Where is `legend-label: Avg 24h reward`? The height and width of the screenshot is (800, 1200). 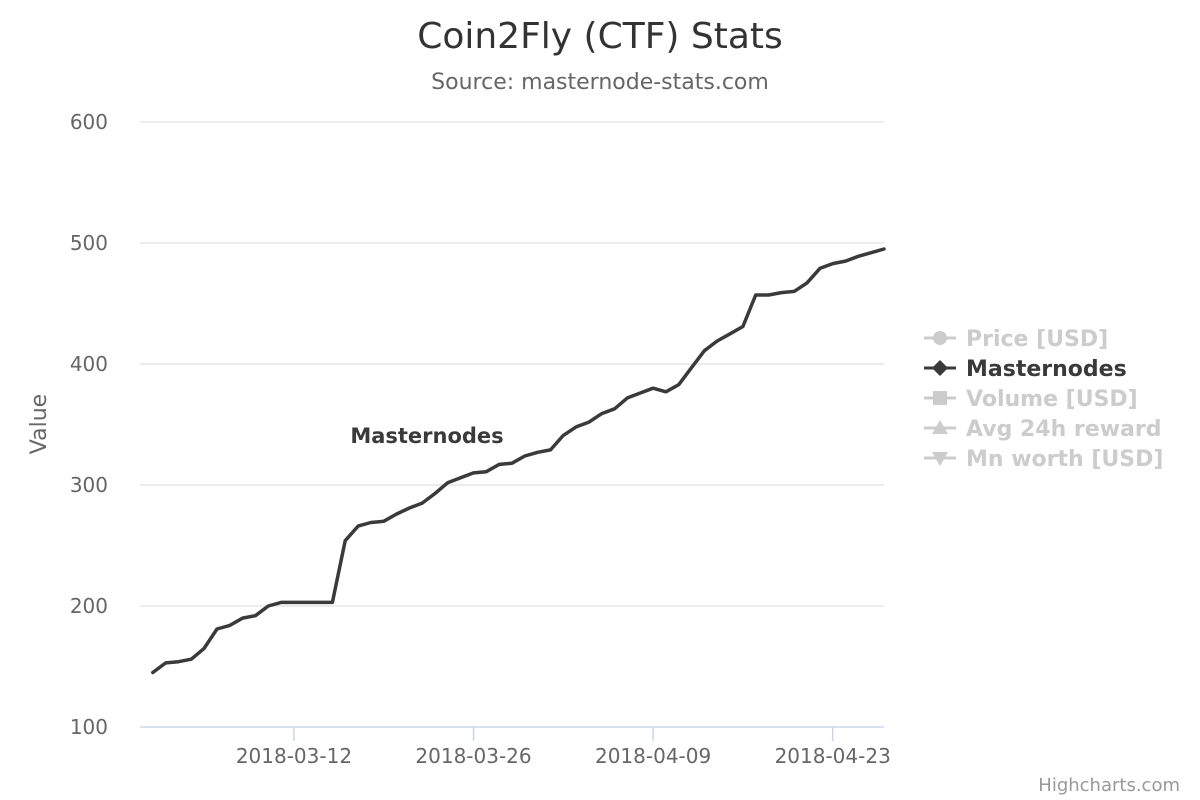
legend-label: Avg 24h reward is located at coordinates (1063, 429).